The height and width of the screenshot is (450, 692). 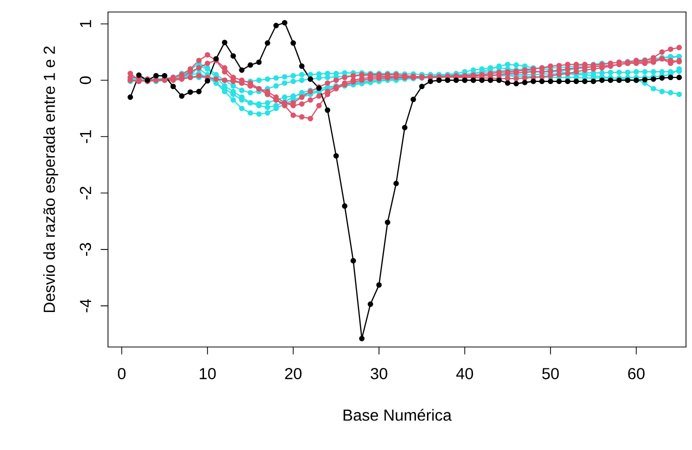 What do you see at coordinates (465, 374) in the screenshot?
I see `x-tick-label: 40` at bounding box center [465, 374].